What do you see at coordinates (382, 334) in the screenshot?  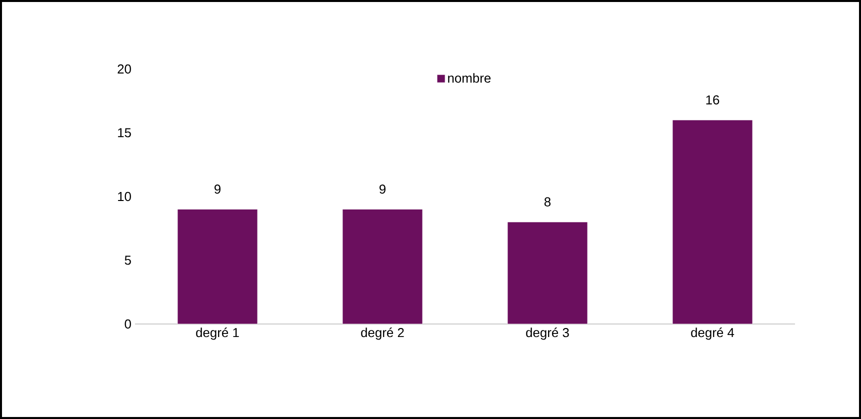 I see `x-tick-label: degré 2` at bounding box center [382, 334].